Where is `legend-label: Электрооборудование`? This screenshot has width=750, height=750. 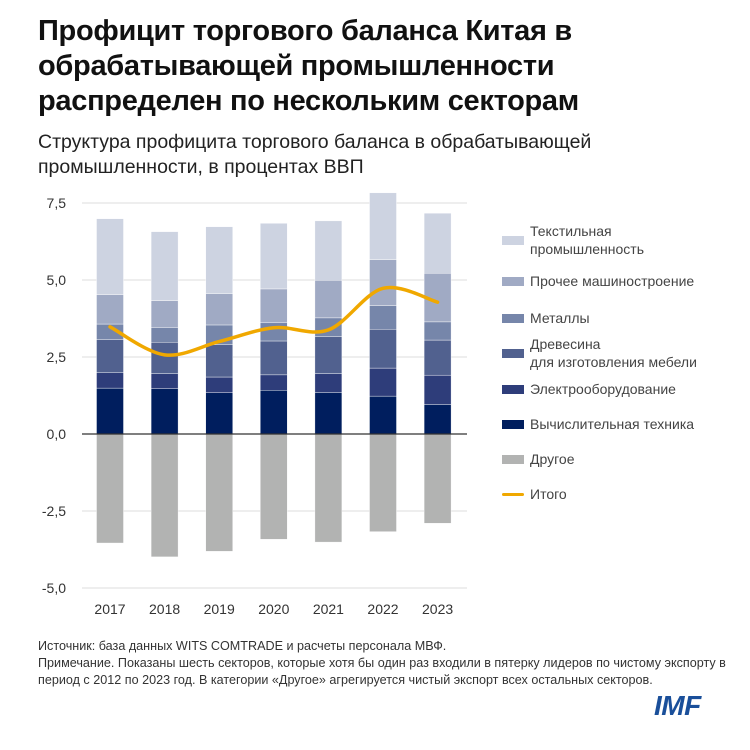
legend-label: Электрооборудование is located at coordinates (603, 389).